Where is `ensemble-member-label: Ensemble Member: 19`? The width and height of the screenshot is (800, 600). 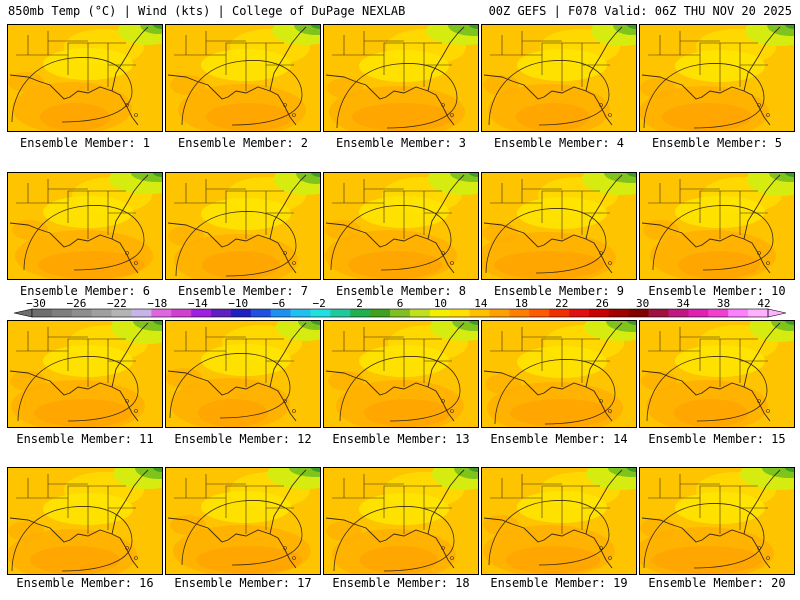
ensemble-member-label: Ensemble Member: 19 is located at coordinates (559, 583).